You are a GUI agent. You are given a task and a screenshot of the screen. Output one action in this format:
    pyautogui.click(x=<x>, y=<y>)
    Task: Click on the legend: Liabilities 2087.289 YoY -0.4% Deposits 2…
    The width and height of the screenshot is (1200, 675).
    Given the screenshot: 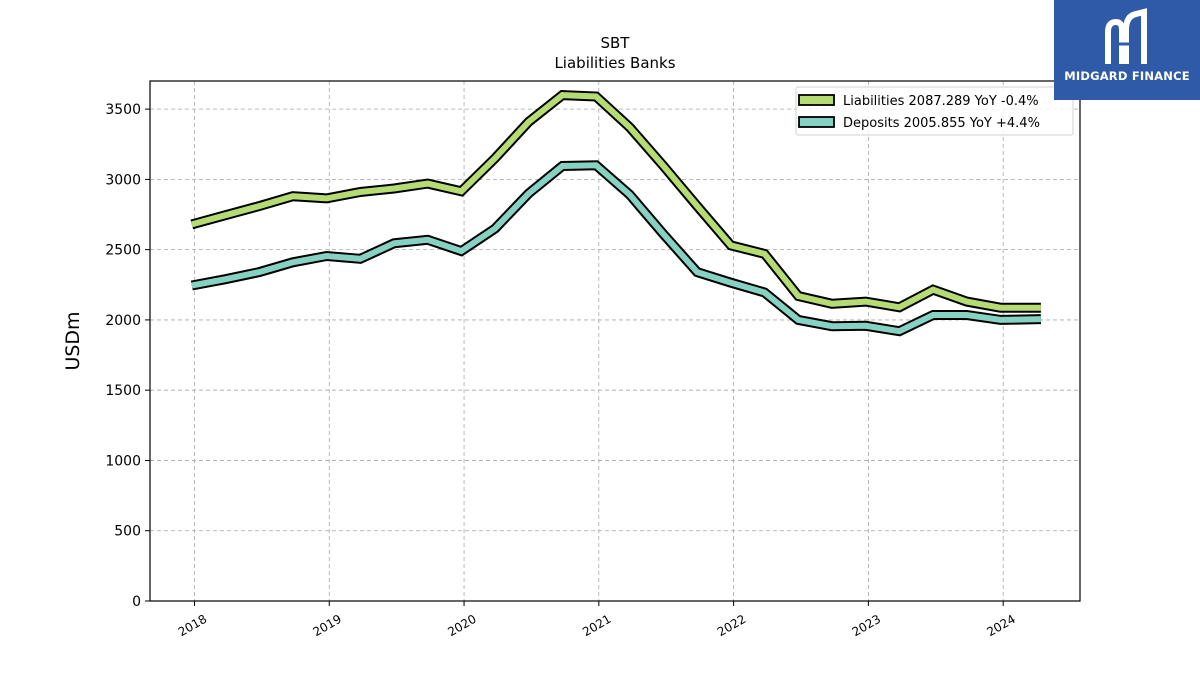 What is the action you would take?
    pyautogui.click(x=934, y=111)
    